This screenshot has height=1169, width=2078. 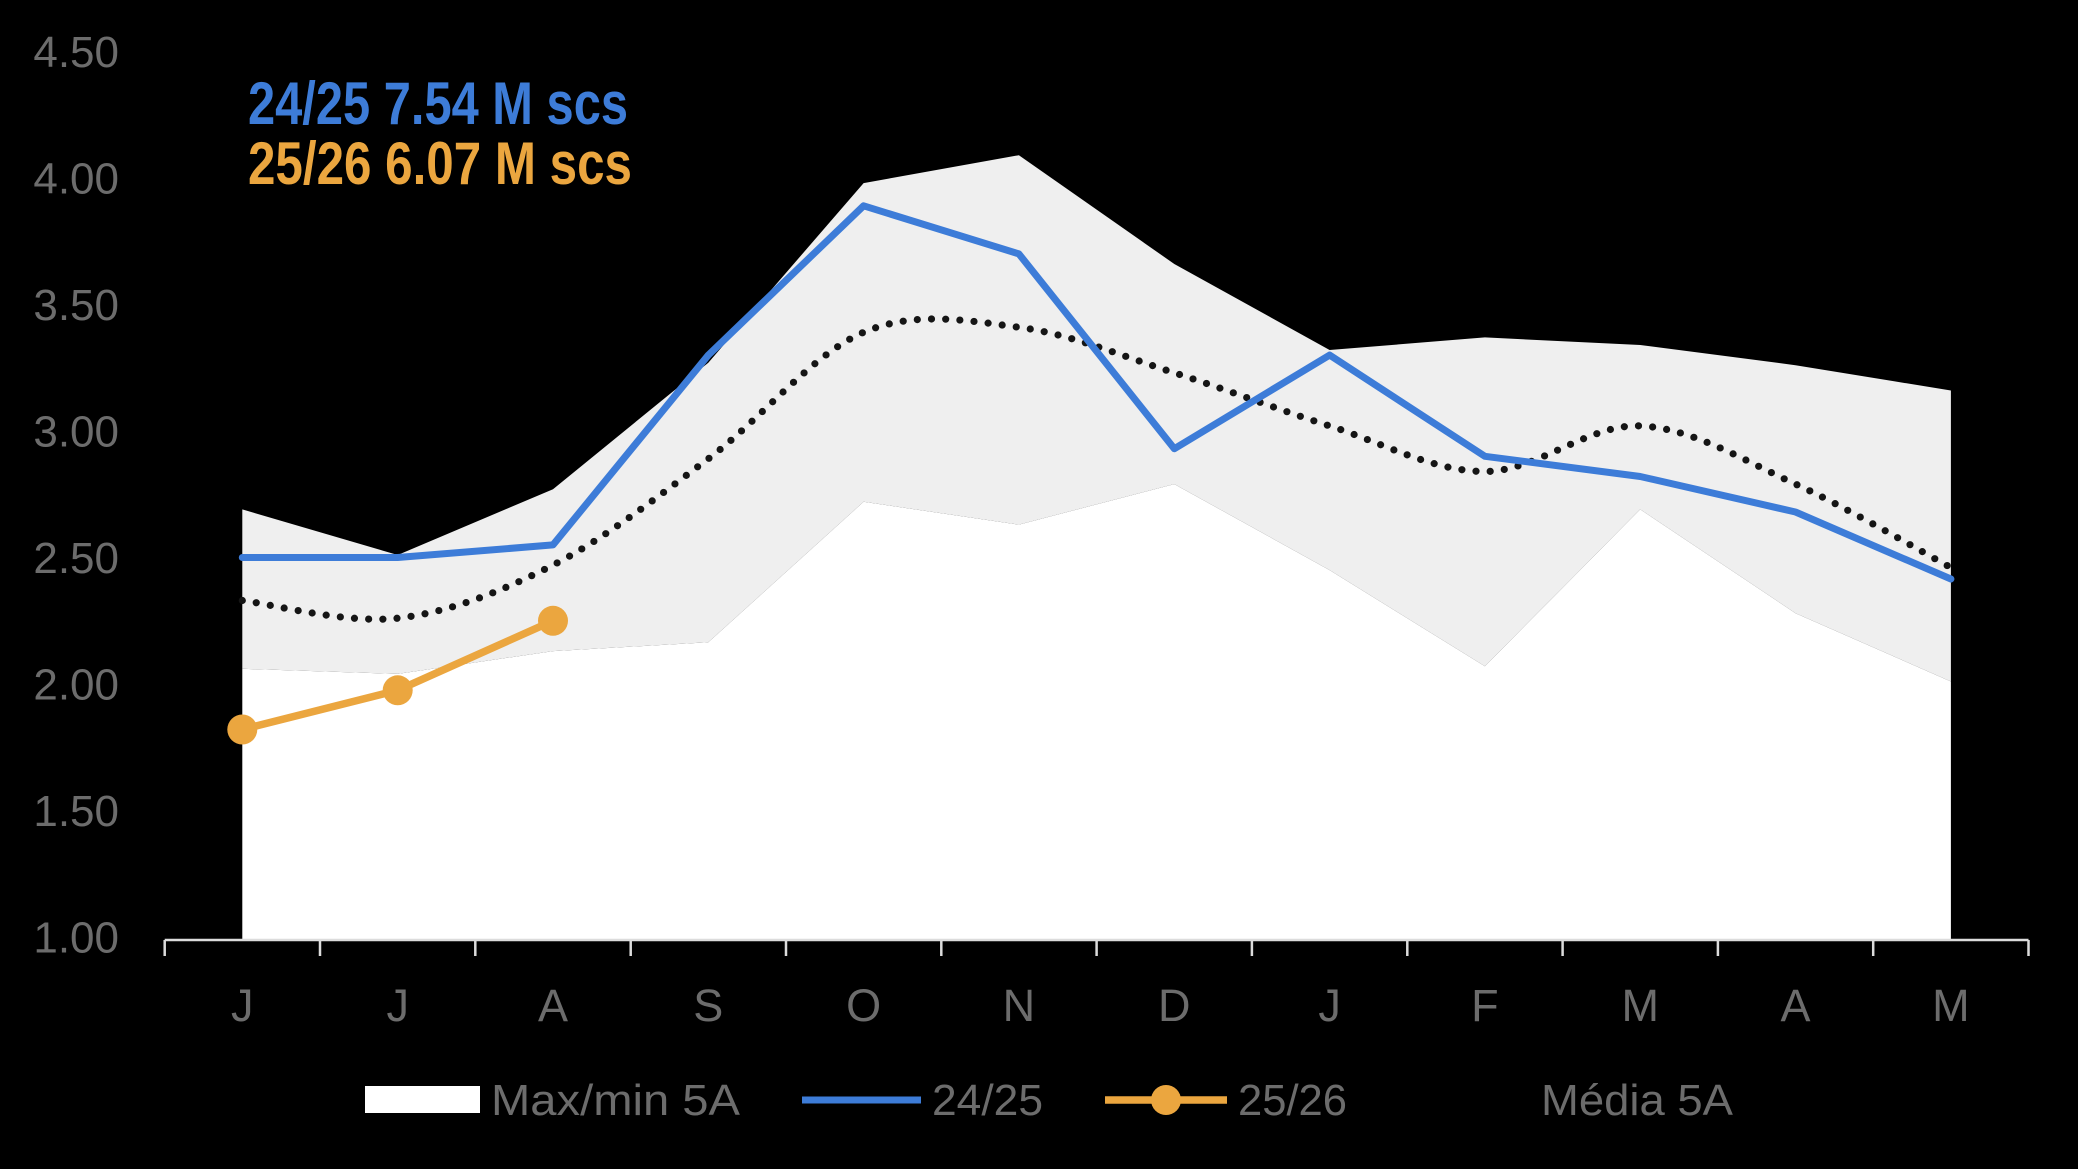 What do you see at coordinates (1292, 1100) in the screenshot?
I see `svg-text: 25/26` at bounding box center [1292, 1100].